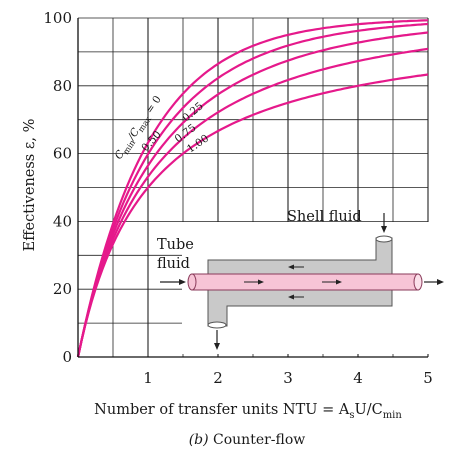 The width and height of the screenshot is (450, 452). I want to click on tube-inlet-end, so click(192, 282).